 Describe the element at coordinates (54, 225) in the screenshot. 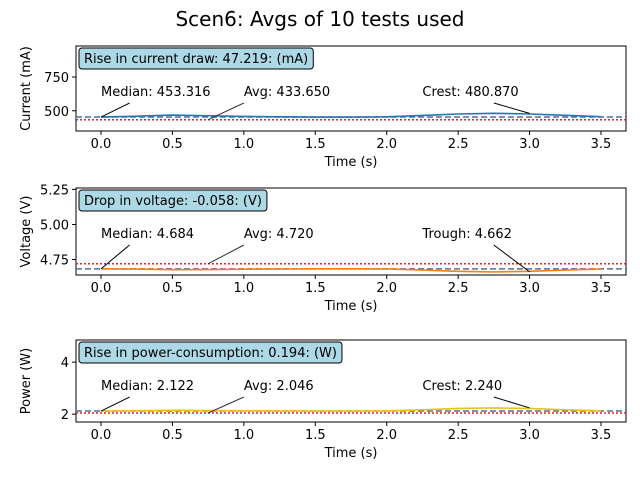

I see `y-tick-label: 5.00` at that location.